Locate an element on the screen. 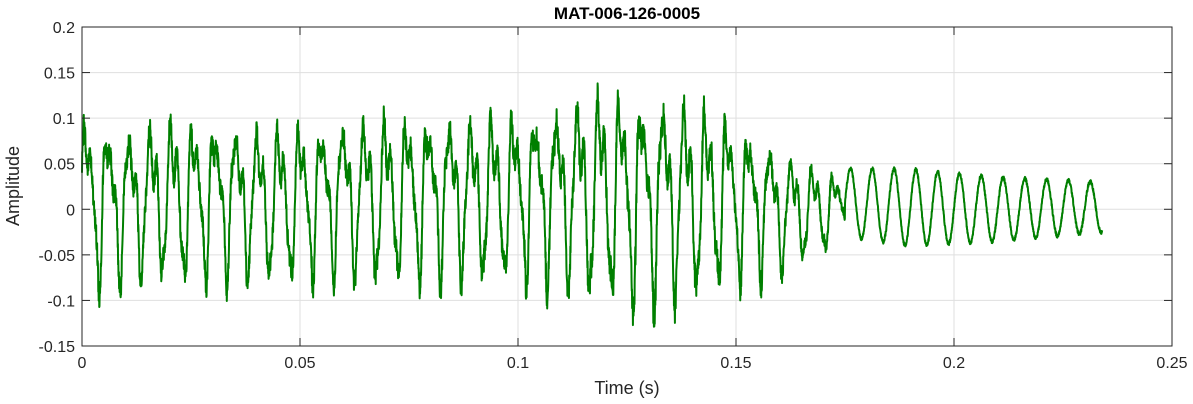 Image resolution: width=1193 pixels, height=404 pixels. x-tick-label: 0.2 is located at coordinates (954, 363).